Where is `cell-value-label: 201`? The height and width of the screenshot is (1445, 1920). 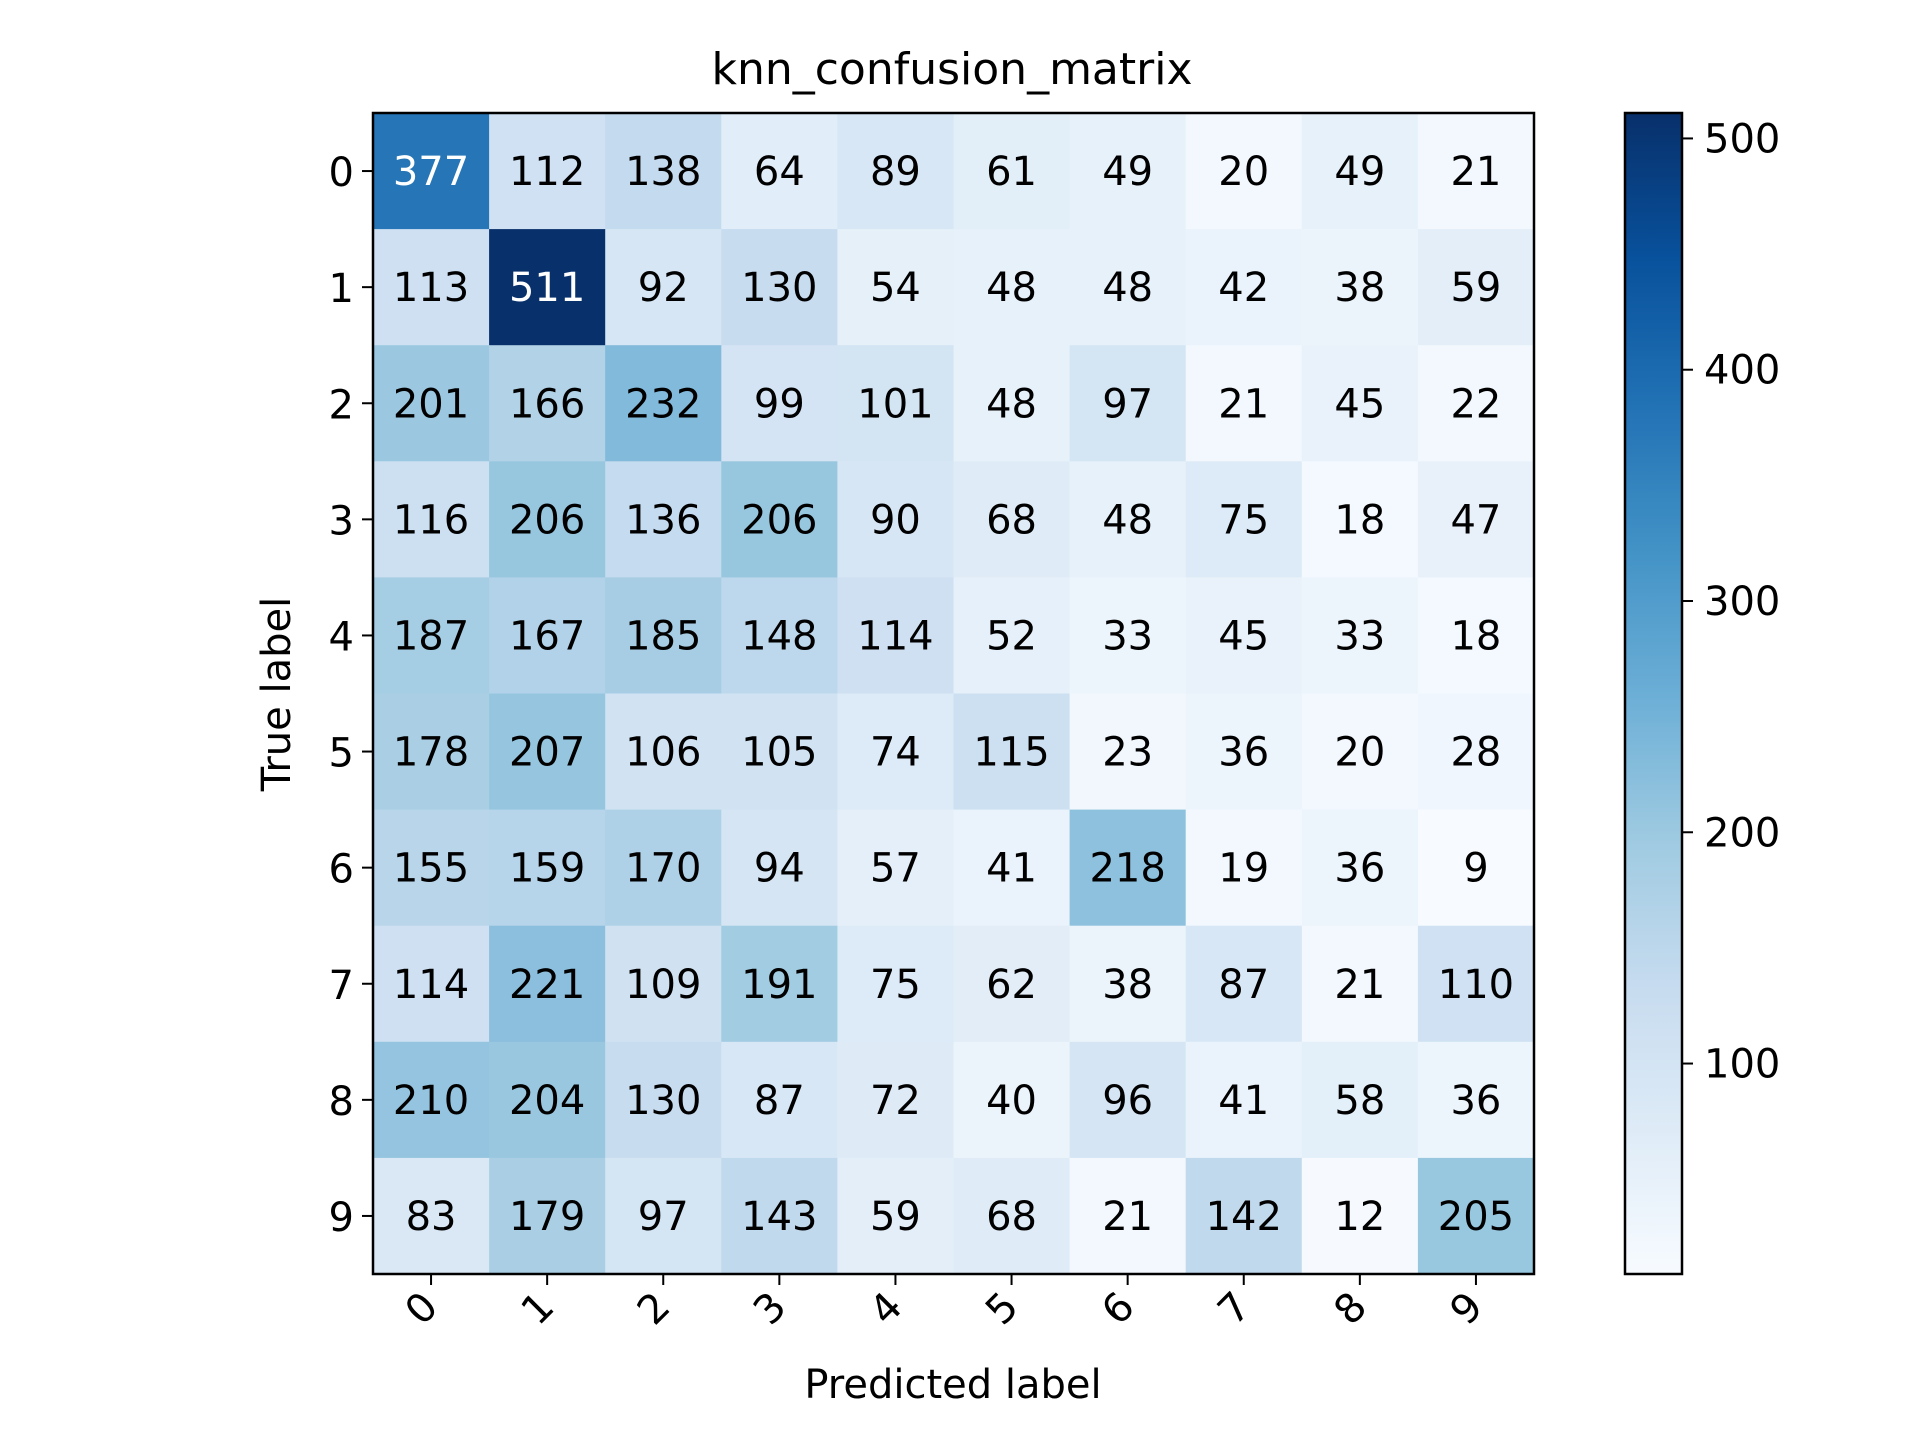 cell-value-label: 201 is located at coordinates (431, 404).